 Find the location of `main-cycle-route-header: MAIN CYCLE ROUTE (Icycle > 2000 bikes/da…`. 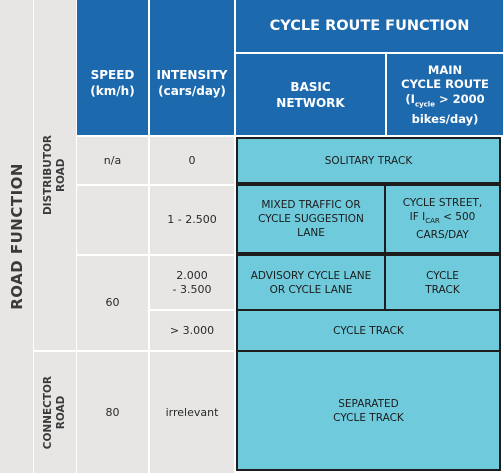

main-cycle-route-header: MAIN CYCLE ROUTE (Icycle > 2000 bikes/da… is located at coordinates (445, 94).